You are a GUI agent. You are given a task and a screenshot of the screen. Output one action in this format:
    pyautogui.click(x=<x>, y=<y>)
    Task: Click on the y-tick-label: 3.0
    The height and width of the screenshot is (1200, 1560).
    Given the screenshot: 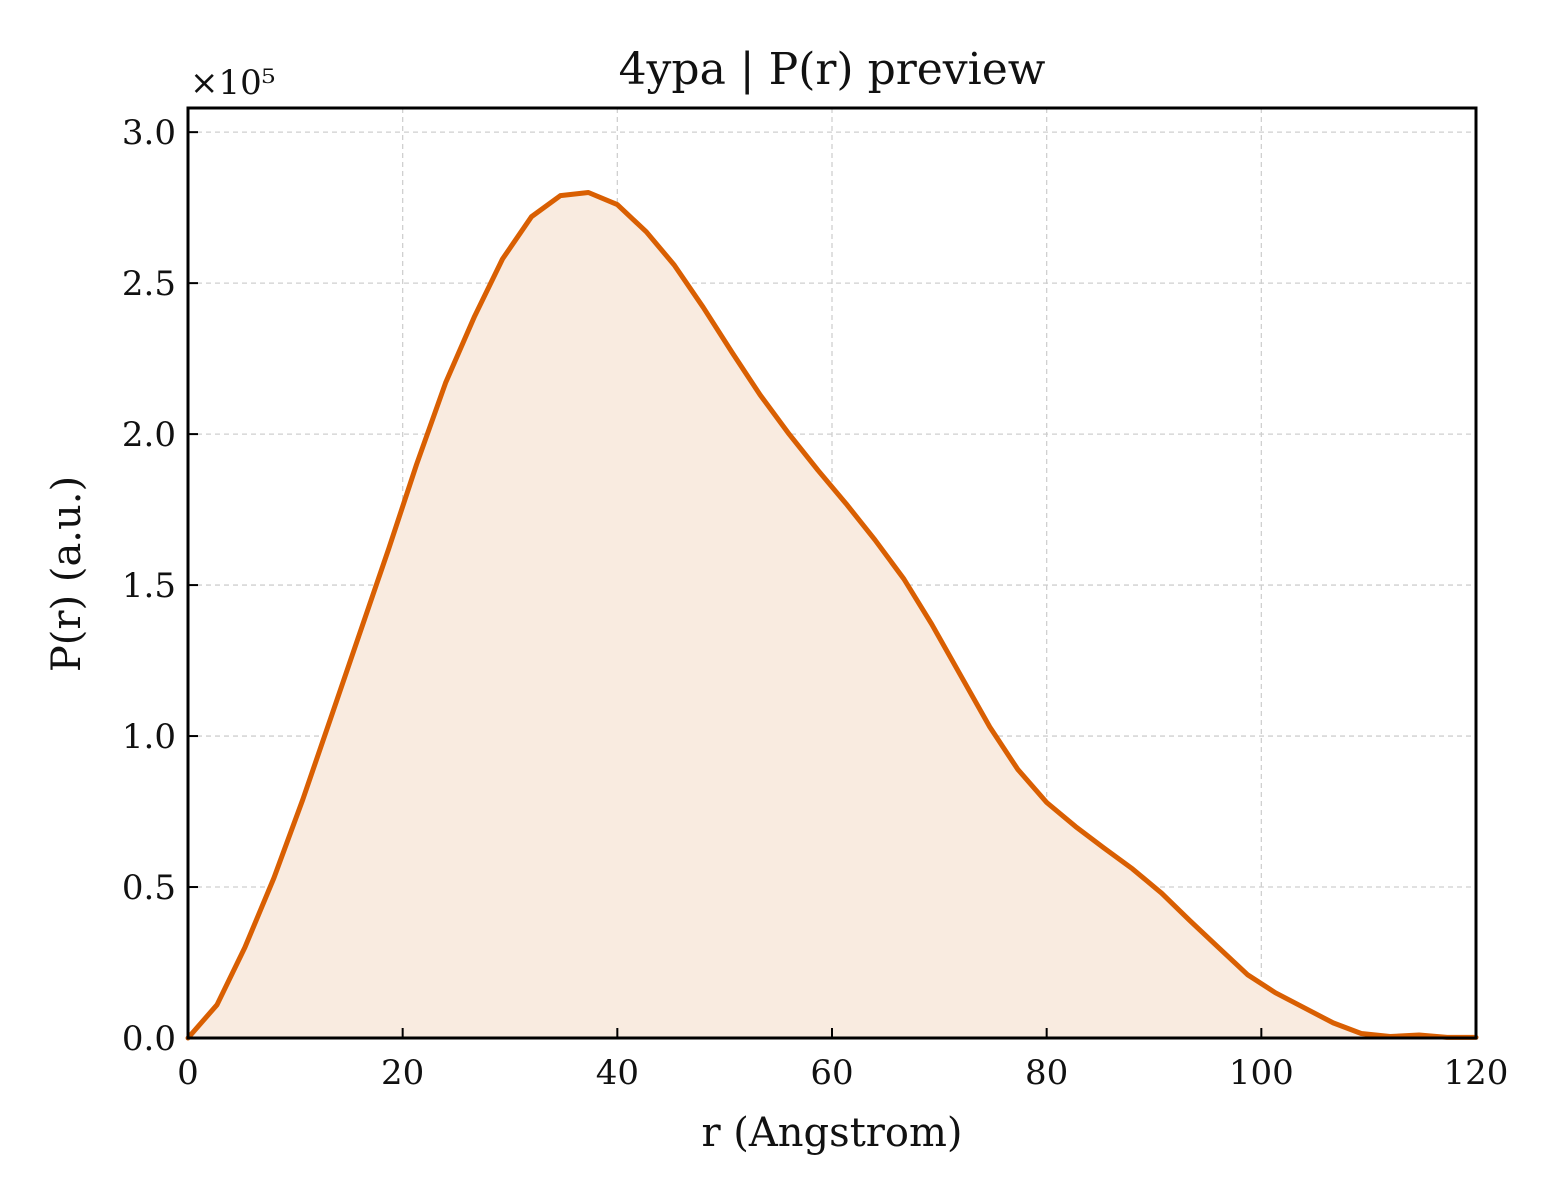 What is the action you would take?
    pyautogui.click(x=149, y=133)
    